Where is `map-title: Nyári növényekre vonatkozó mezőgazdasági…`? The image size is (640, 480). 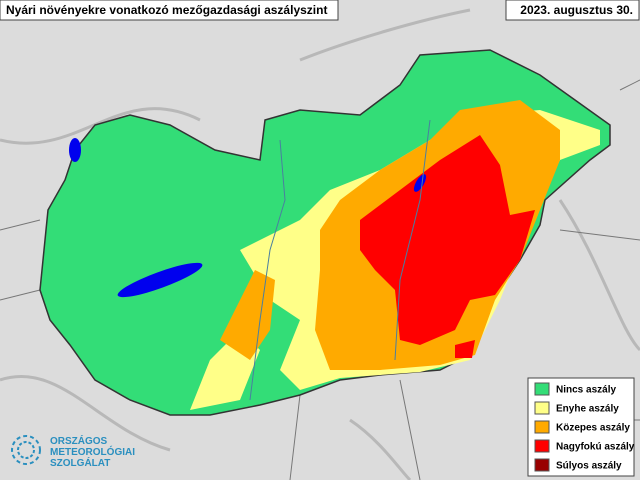 map-title: Nyári növényekre vonatkozó mezőgazdasági… is located at coordinates (166, 10).